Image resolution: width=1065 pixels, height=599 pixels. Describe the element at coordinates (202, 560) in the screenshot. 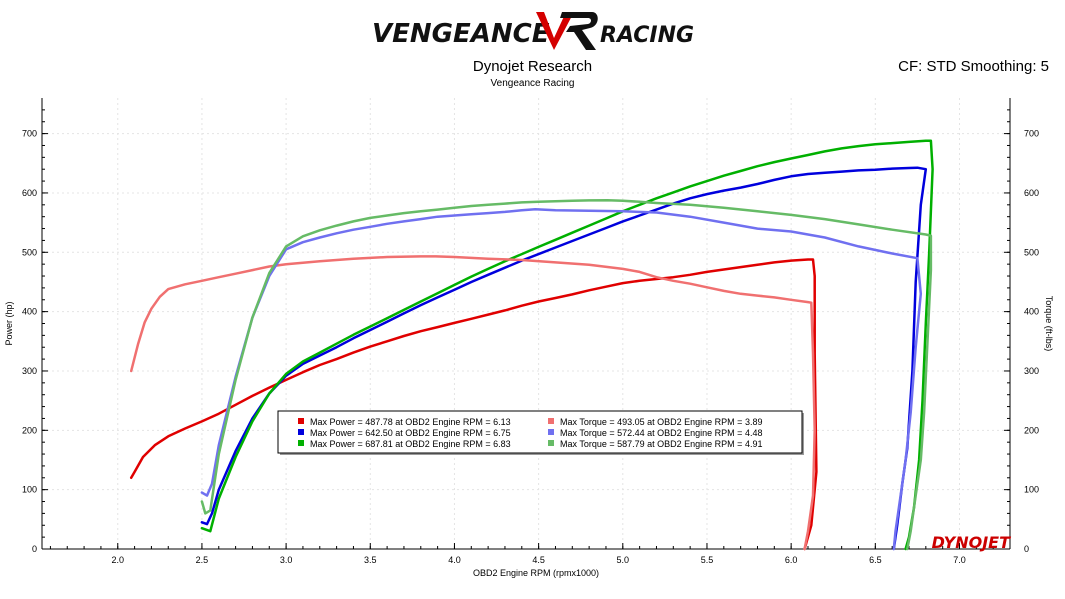

I see `x-tick-label: 2.5` at that location.